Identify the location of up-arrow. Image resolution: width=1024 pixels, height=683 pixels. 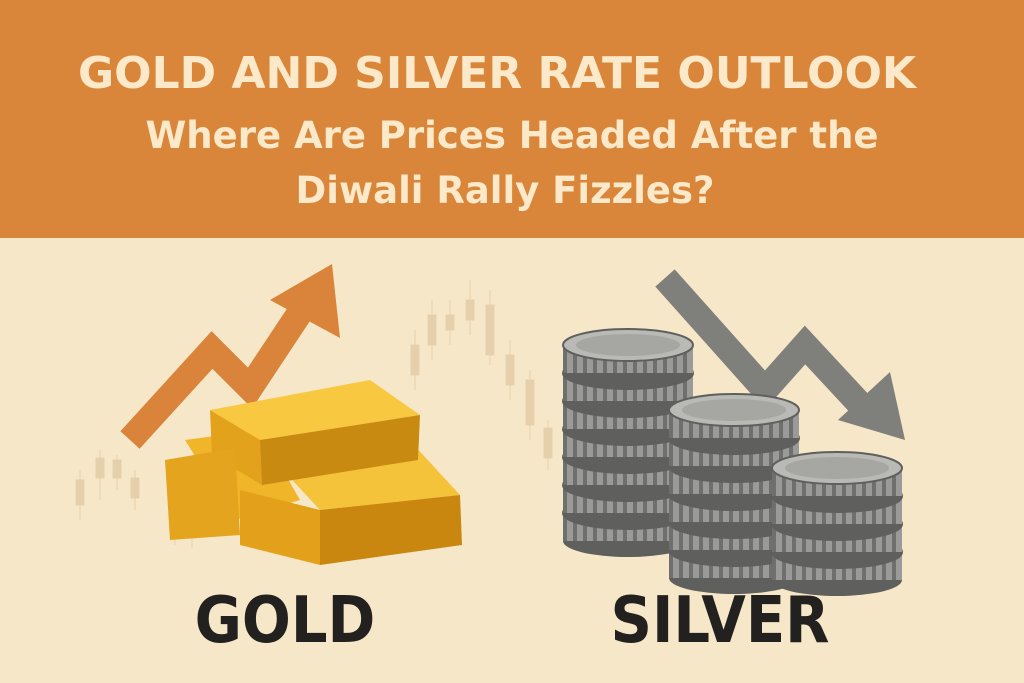
(230, 356).